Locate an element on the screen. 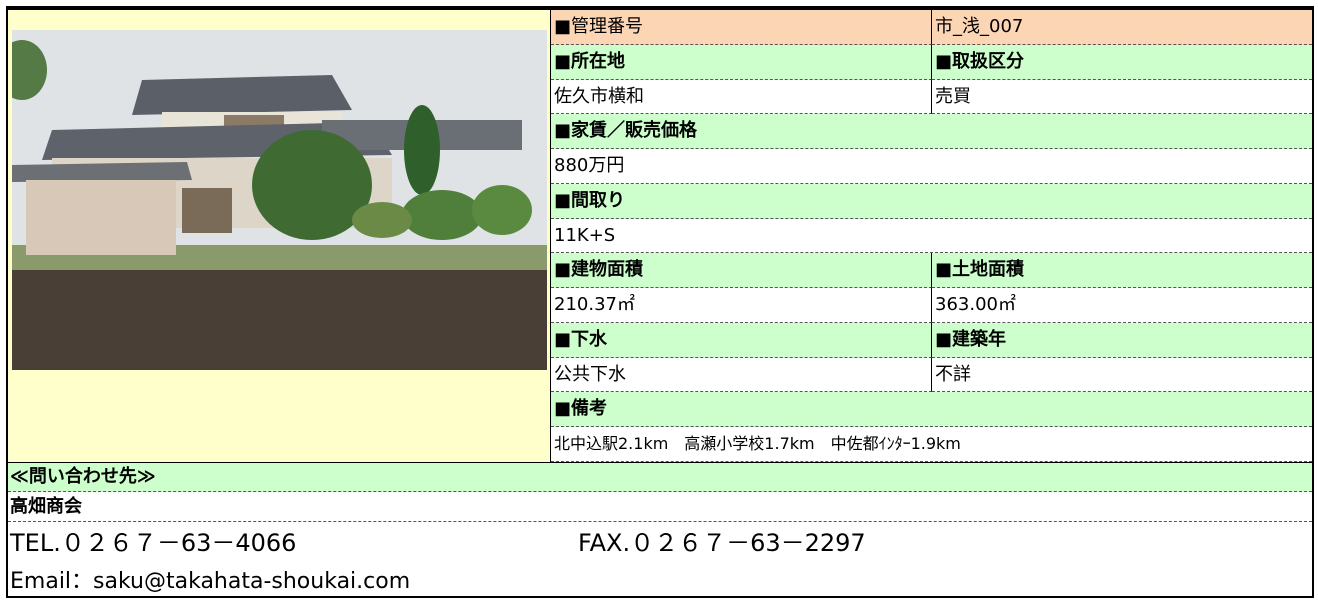  label-cell: ■備考 is located at coordinates (931, 410).